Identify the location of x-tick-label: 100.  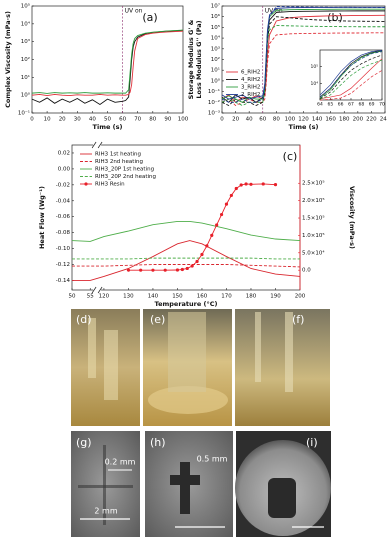
(183, 120).